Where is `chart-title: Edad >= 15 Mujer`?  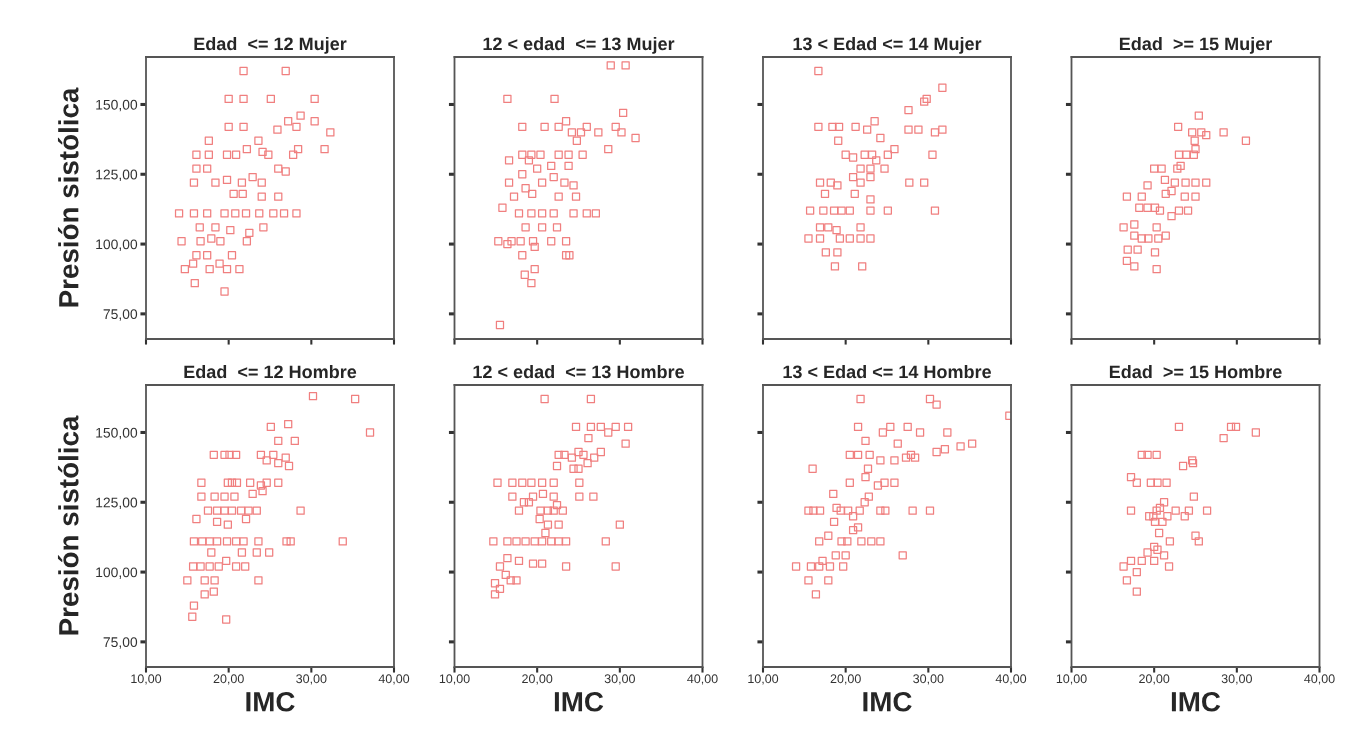 chart-title: Edad >= 15 Mujer is located at coordinates (1195, 45).